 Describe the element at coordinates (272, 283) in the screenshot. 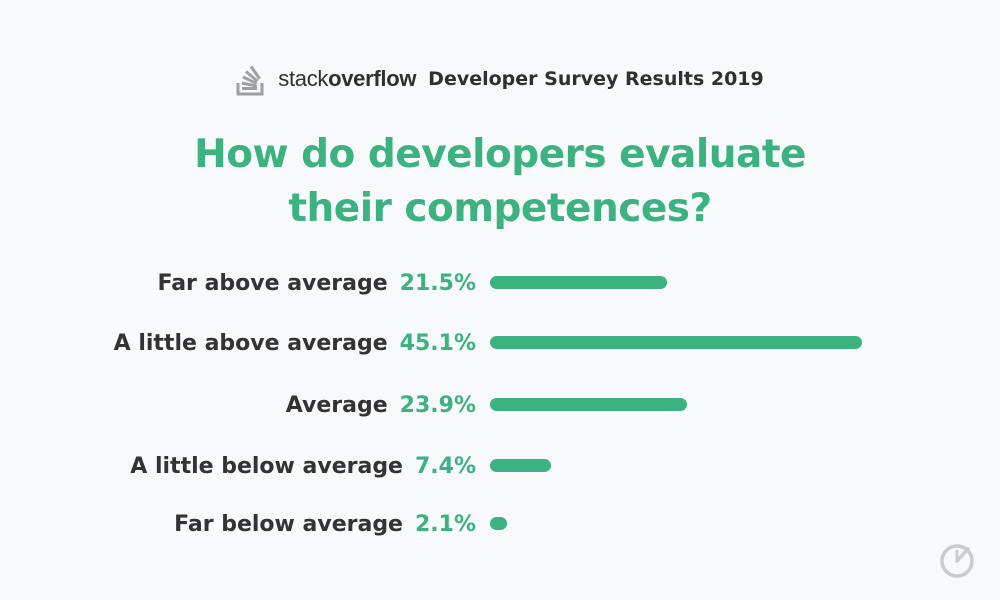

I see `category-label: Far above average` at that location.